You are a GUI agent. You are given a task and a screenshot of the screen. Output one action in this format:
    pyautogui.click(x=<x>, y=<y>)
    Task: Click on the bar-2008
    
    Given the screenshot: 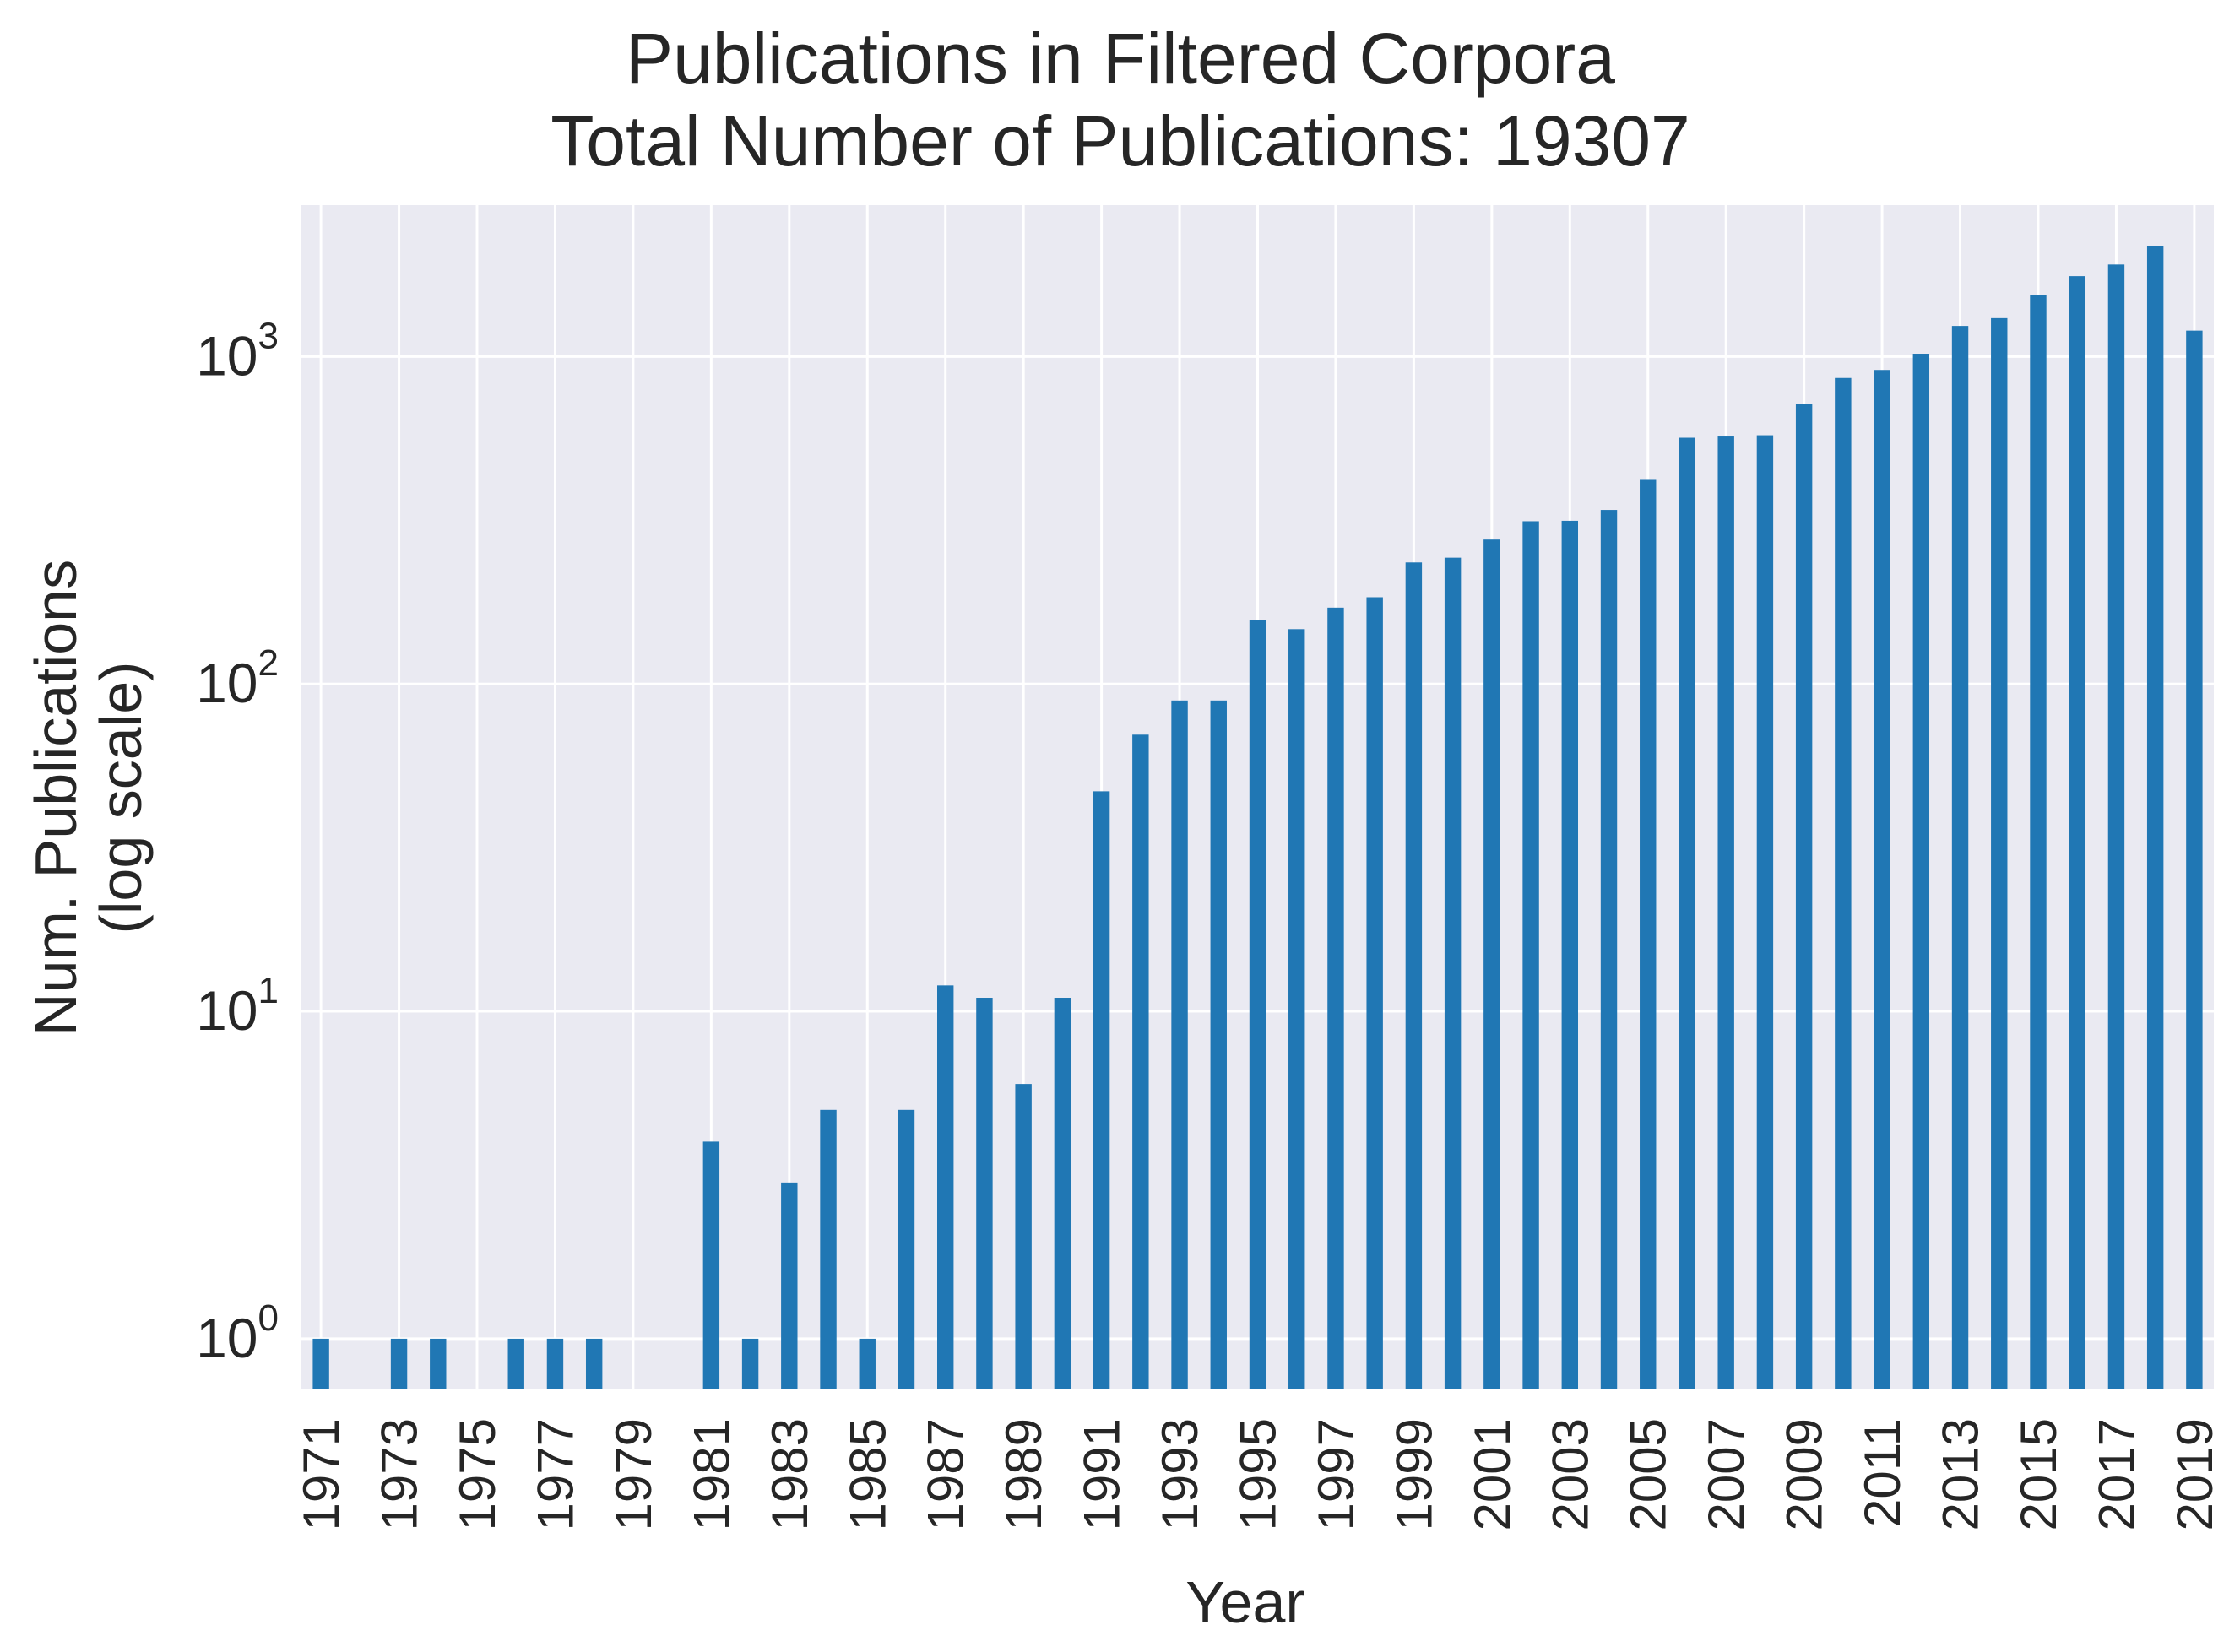 What is the action you would take?
    pyautogui.click(x=1765, y=912)
    